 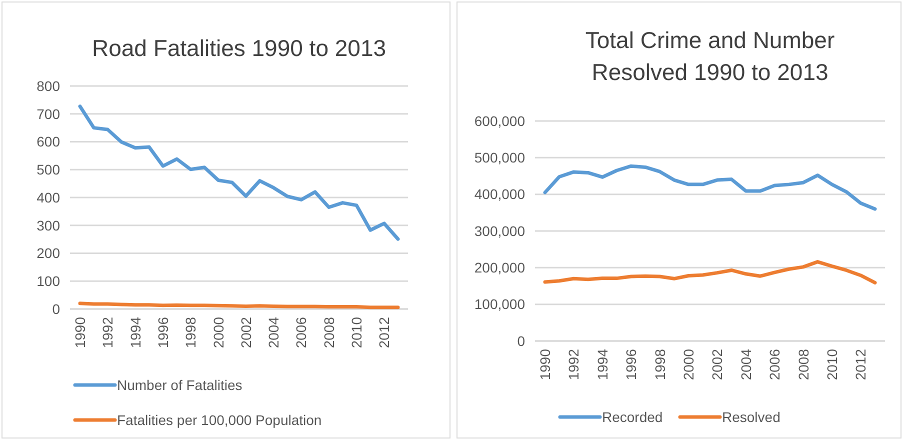 I want to click on y-tick-label: 100, so click(x=48, y=281).